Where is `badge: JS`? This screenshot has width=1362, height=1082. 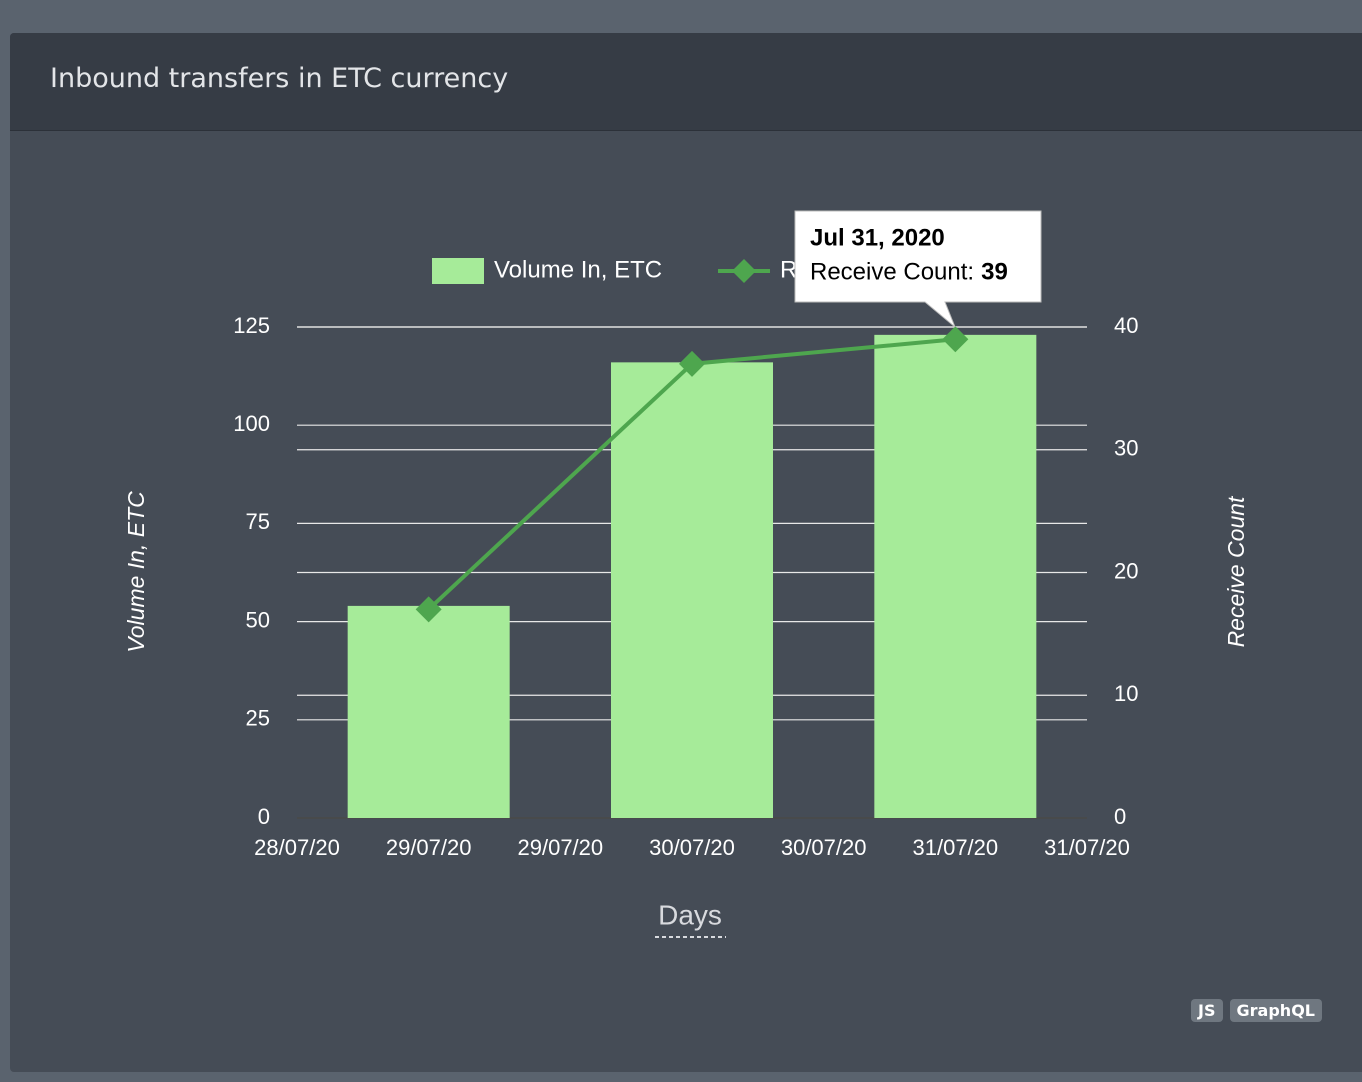 badge: JS is located at coordinates (1207, 1010).